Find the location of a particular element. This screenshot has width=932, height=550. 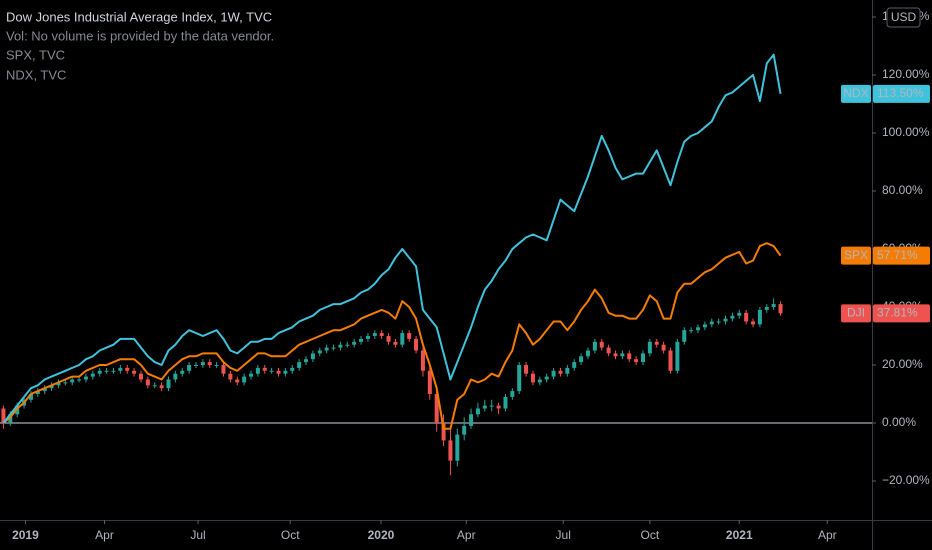

x-tick-label: 2021 is located at coordinates (739, 535).